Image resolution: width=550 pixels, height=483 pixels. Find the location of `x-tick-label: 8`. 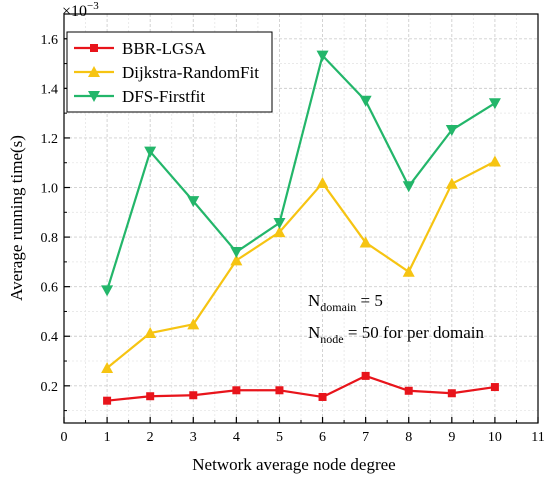

x-tick-label: 8 is located at coordinates (408, 437).